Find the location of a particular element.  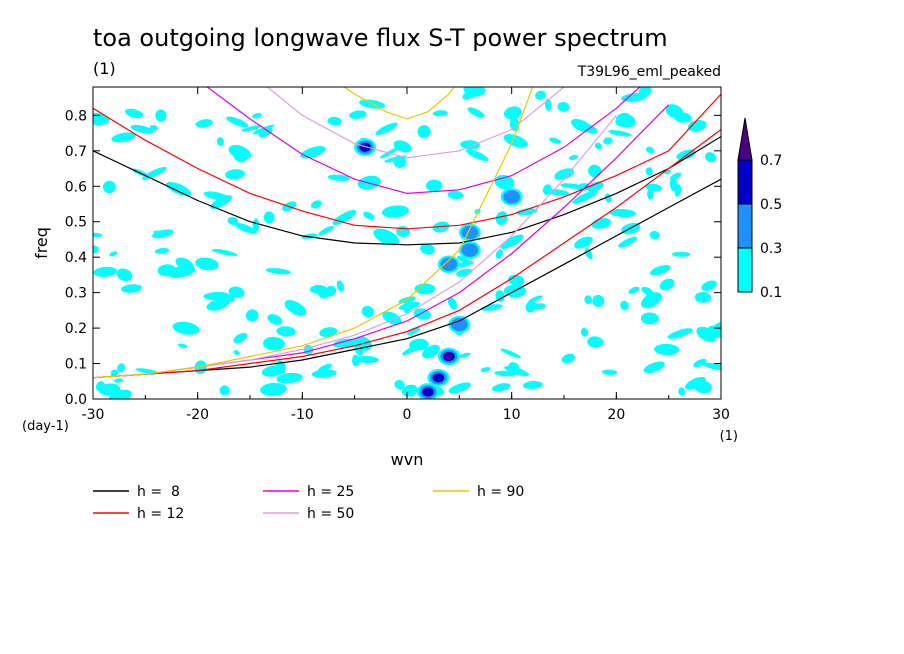

x-tick-label: 20 is located at coordinates (616, 415).